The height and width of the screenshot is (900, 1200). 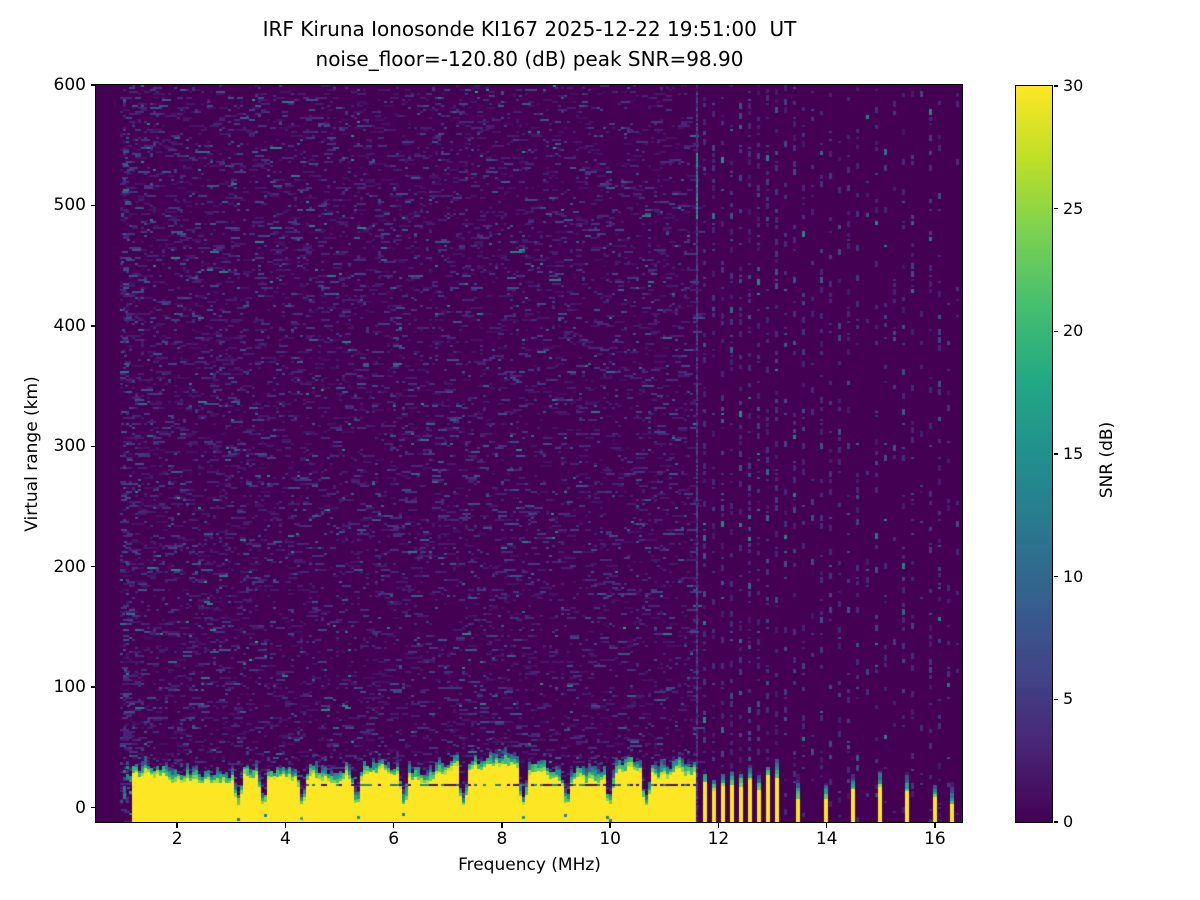 I want to click on plot-subtitle: noise_floor=-120.80 (dB) peak SNR=98.90, so click(x=529, y=59).